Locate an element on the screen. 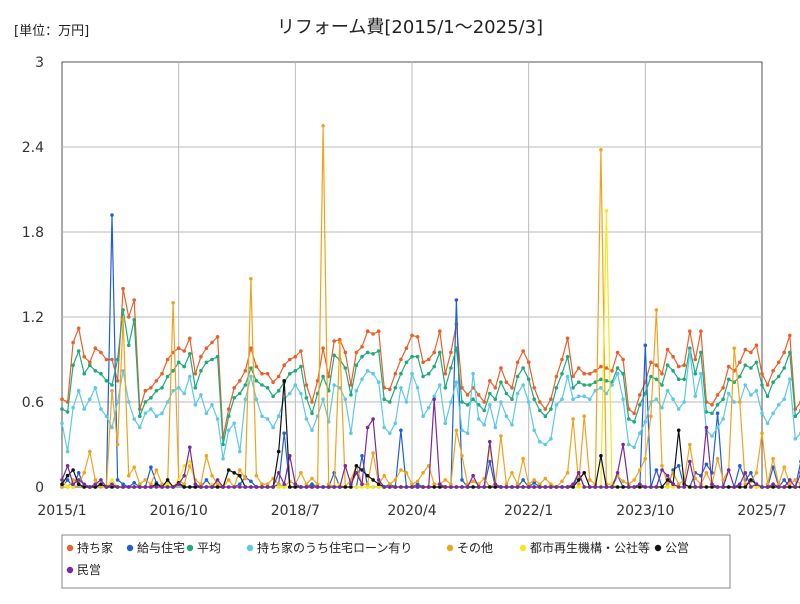 This screenshot has width=800, height=604. y-tick-label: 0.6 is located at coordinates (33, 403).